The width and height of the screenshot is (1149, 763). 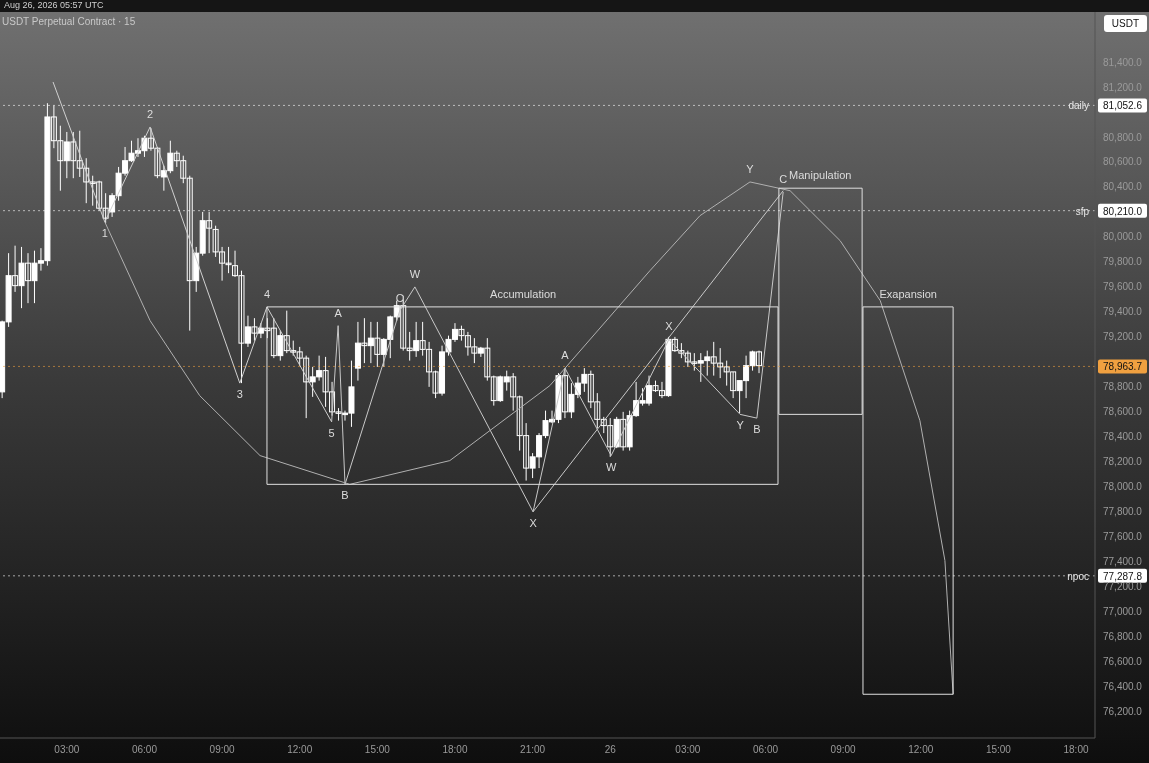 I want to click on ref-line-label: npoc, so click(x=1078, y=576).